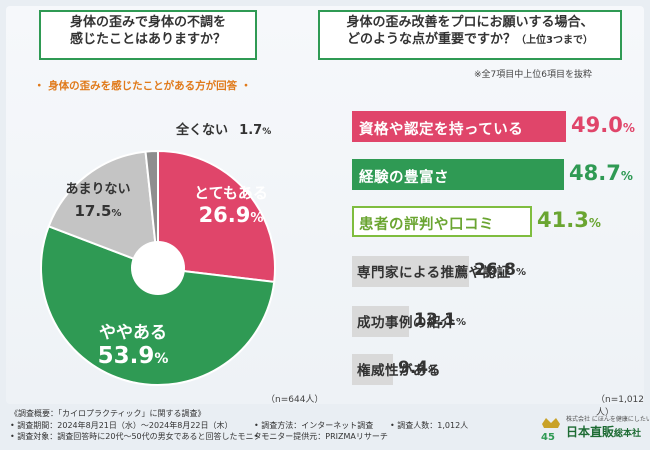  Describe the element at coordinates (151, 209) in the screenshot. I see `pie-slice-mattakunai` at that location.